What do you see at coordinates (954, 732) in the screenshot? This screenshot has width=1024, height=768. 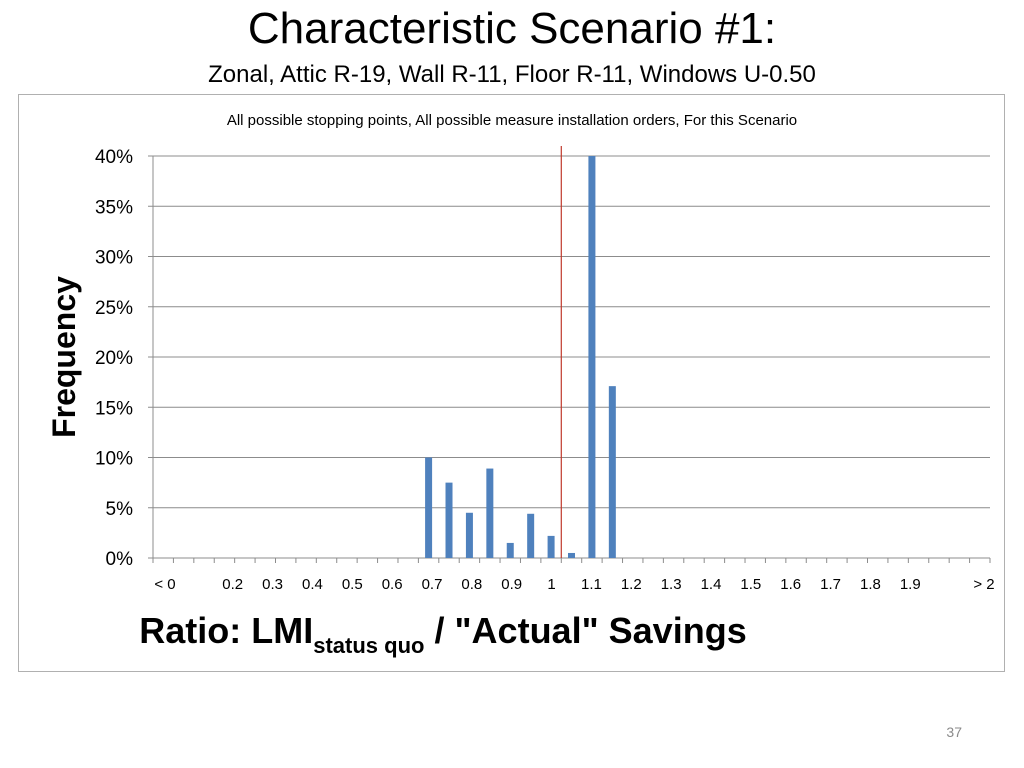 I see `page-number: 37` at bounding box center [954, 732].